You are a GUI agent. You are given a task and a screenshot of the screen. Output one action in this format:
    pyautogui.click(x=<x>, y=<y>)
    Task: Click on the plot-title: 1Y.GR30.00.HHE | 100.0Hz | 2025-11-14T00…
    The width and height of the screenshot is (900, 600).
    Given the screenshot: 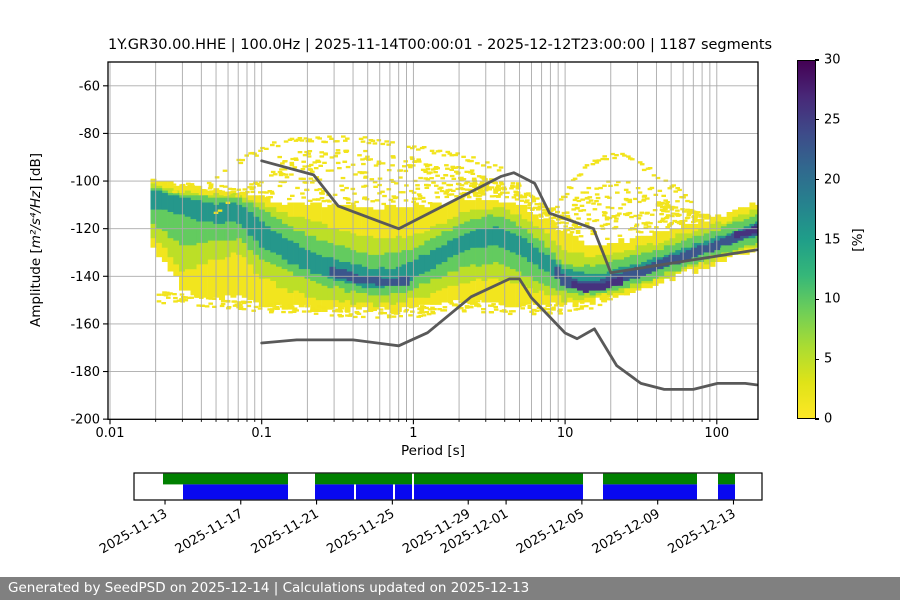 What is the action you would take?
    pyautogui.click(x=440, y=45)
    